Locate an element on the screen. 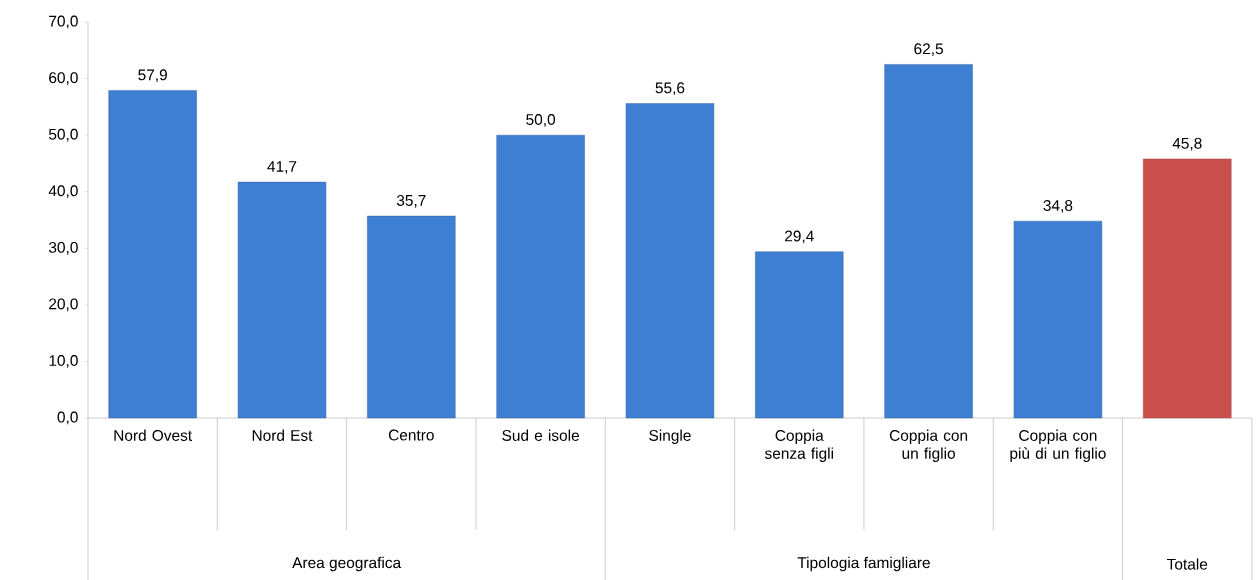 The width and height of the screenshot is (1256, 580). y-tick-label: 40,0 is located at coordinates (63, 192).